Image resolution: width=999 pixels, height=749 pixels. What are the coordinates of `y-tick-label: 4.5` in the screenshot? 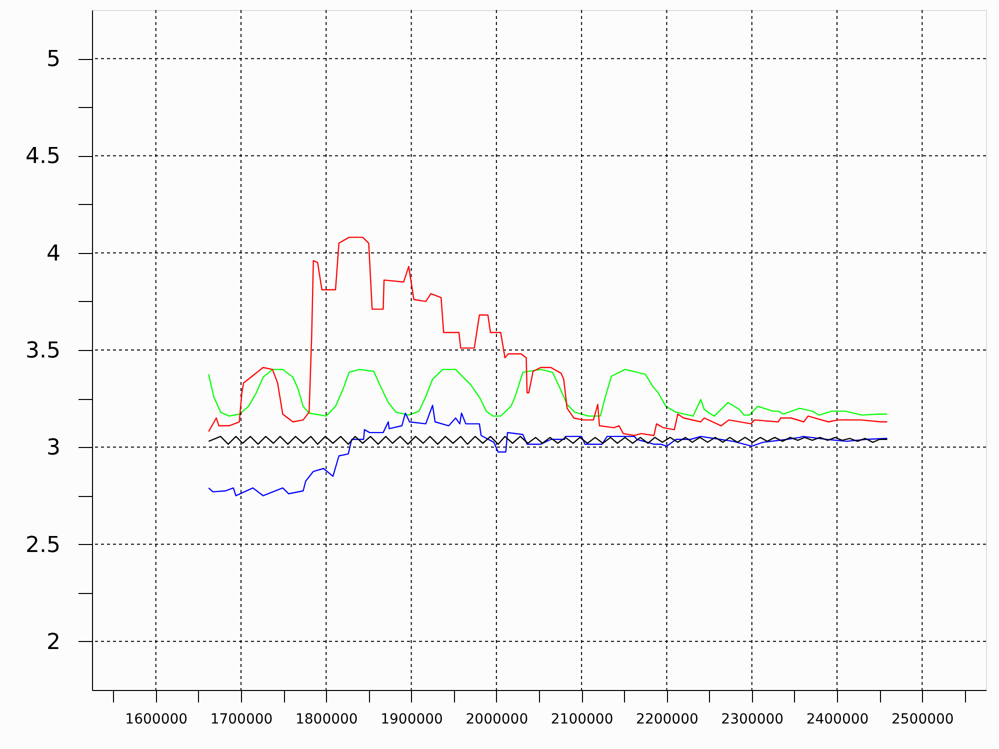 It's located at (43, 157).